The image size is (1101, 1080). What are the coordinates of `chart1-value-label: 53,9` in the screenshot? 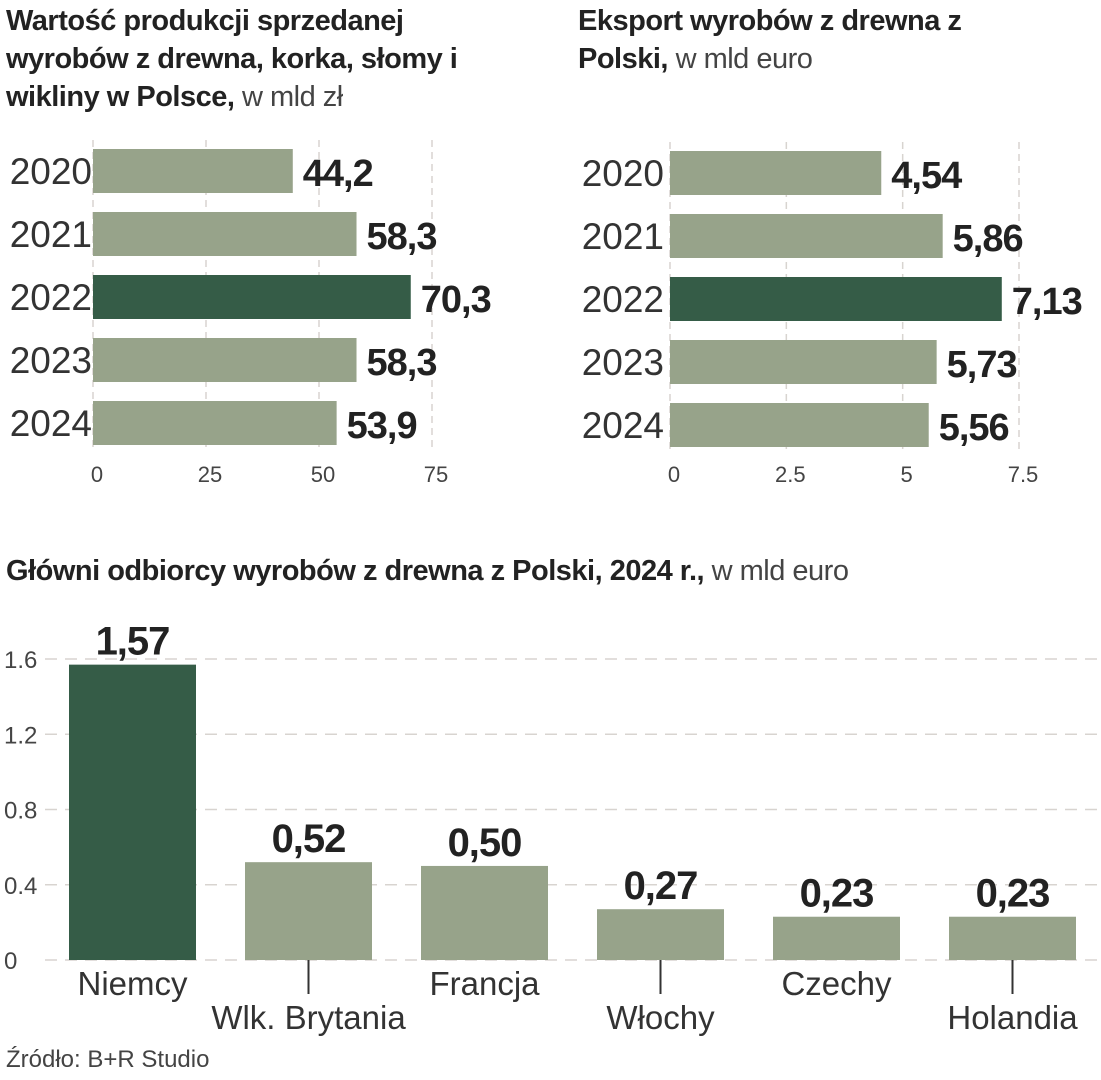 It's located at (382, 426).